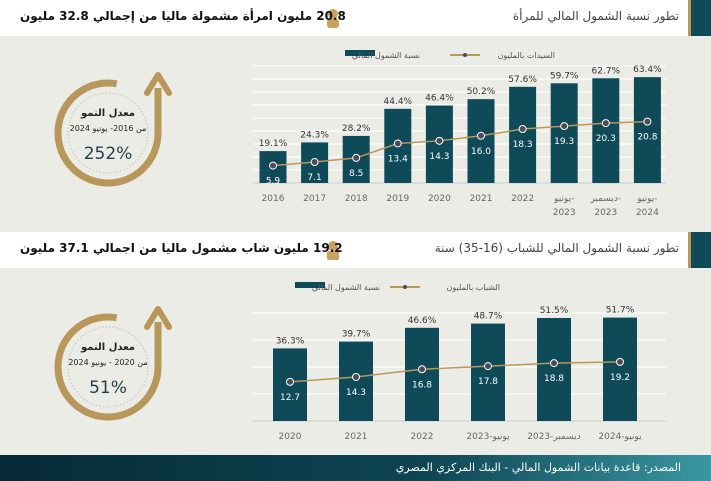 This screenshot has height=481, width=711. I want to click on line-value-label: 5.9, so click(273, 182).